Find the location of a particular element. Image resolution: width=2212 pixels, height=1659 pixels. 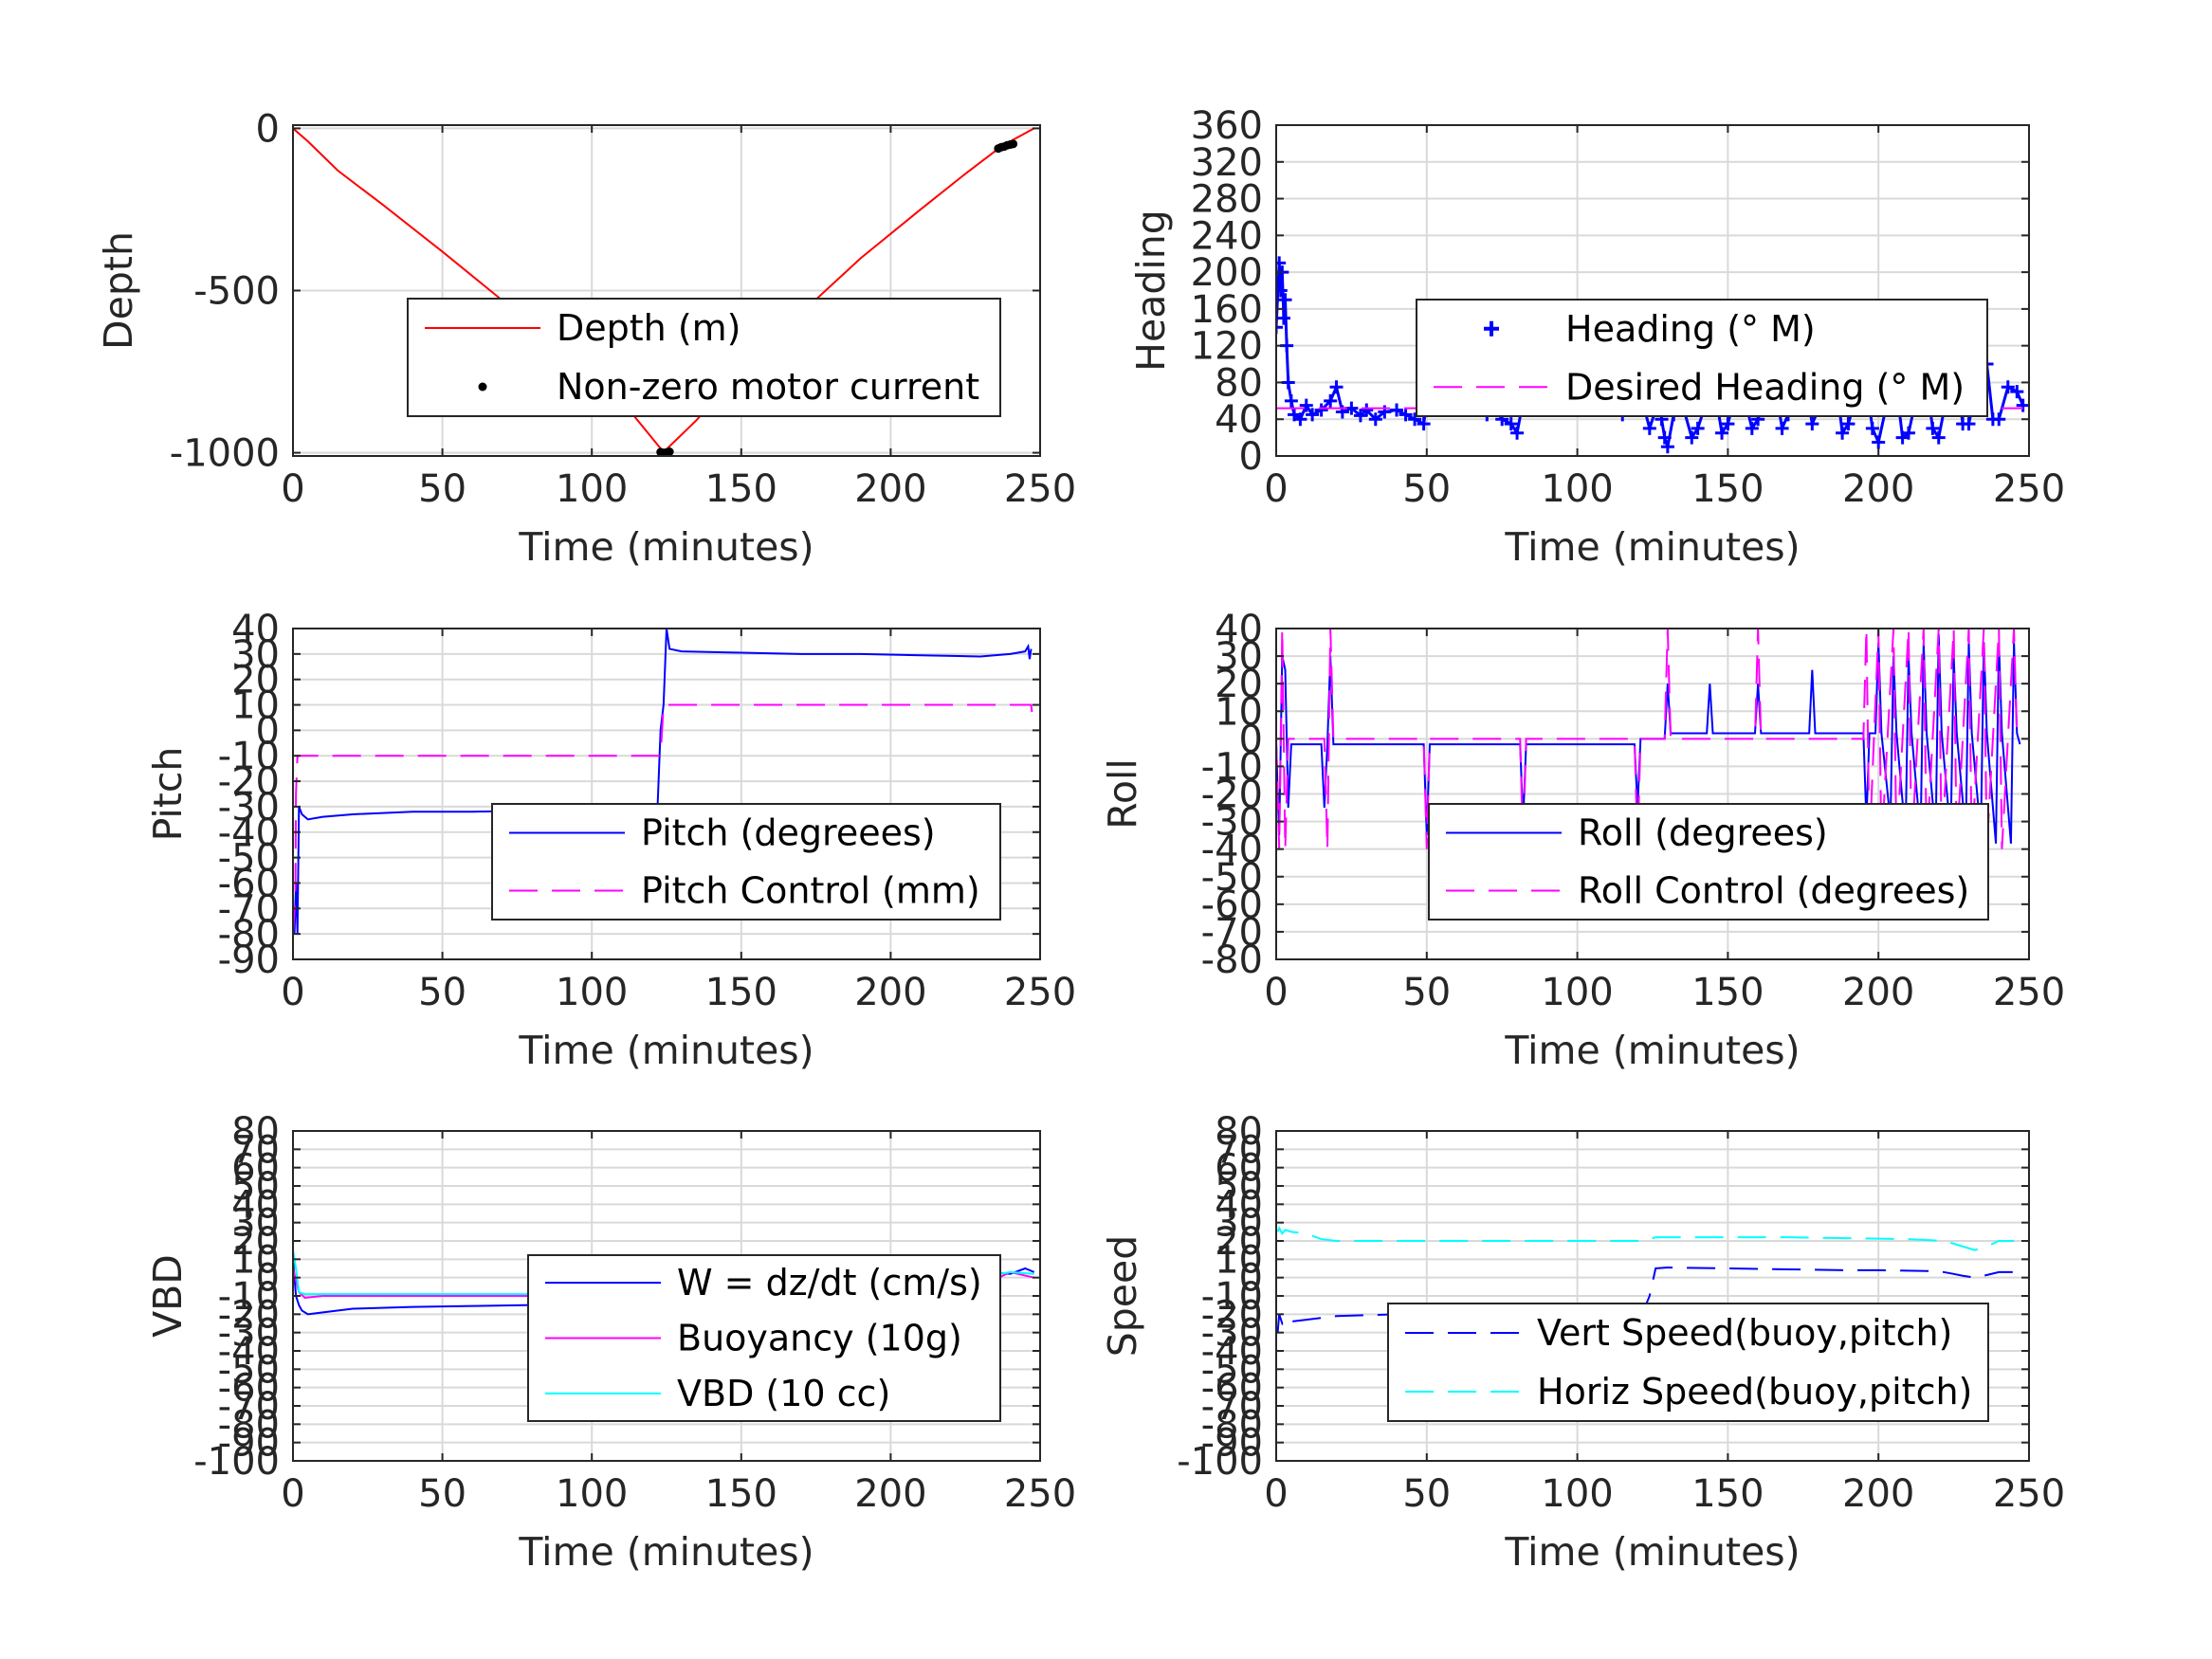

x-tick-label: 200 is located at coordinates (1878, 992).